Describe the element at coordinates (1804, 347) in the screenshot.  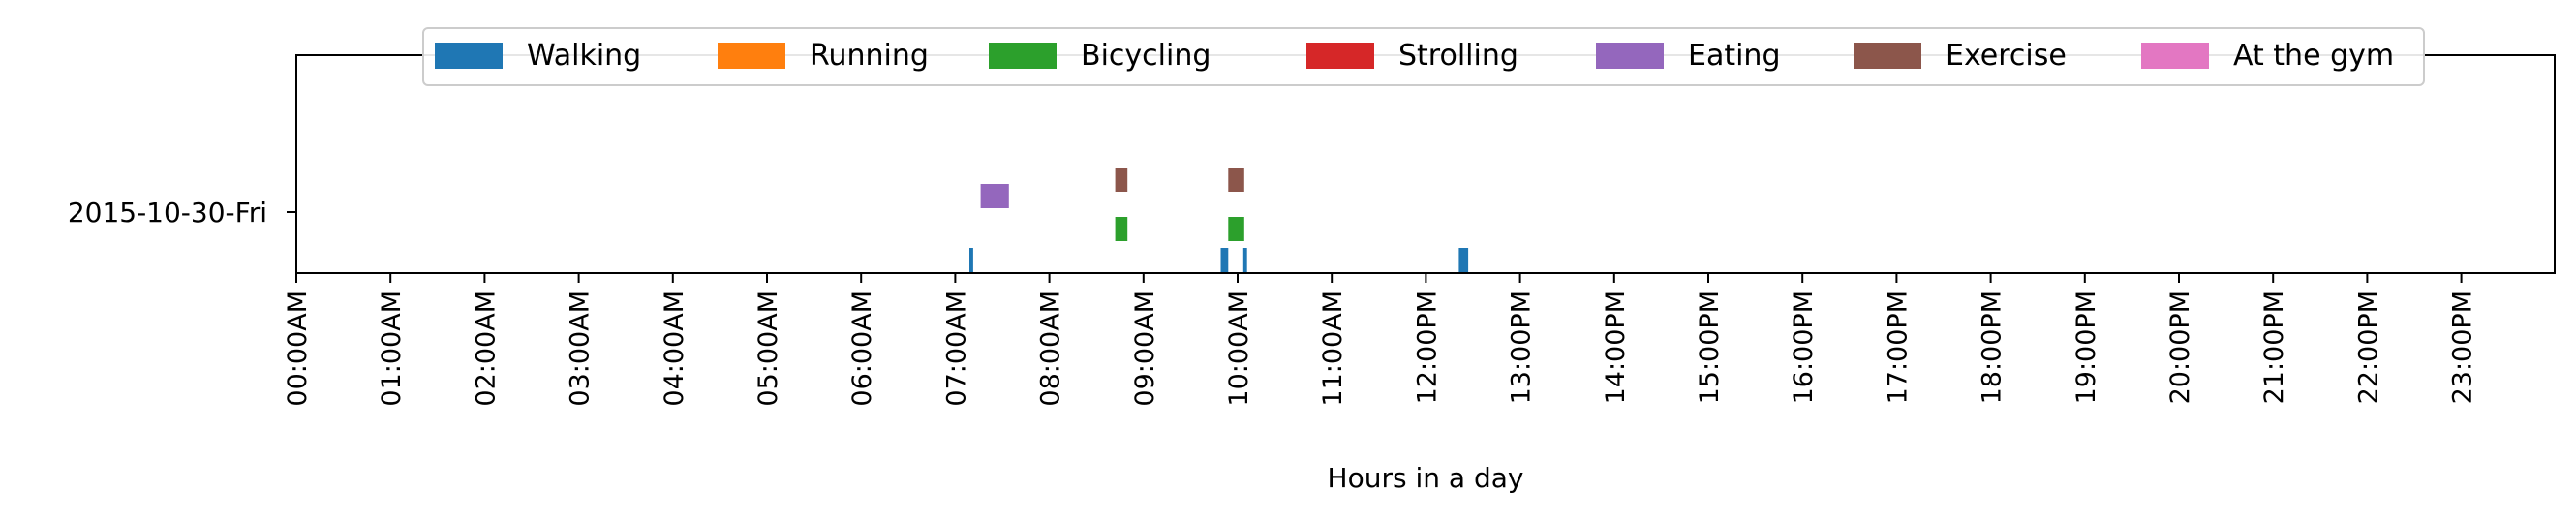
I see `x-tick-label: 16:00PM` at that location.